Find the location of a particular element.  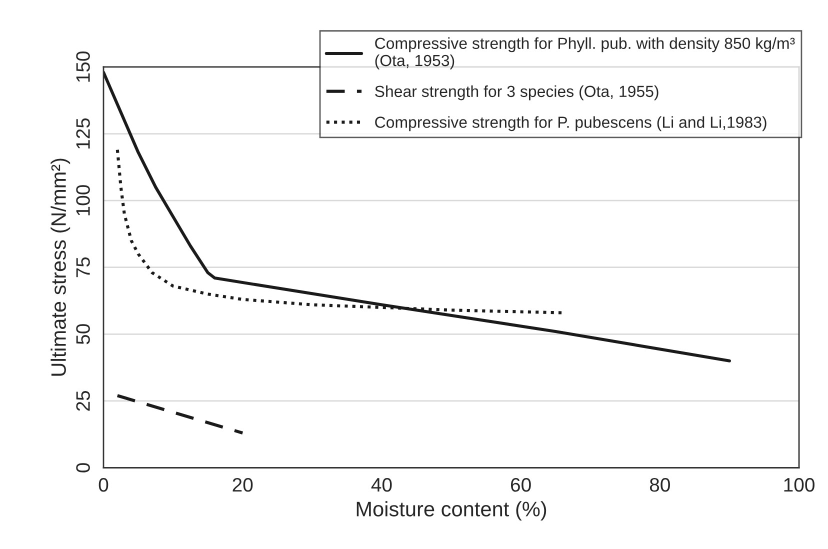

y-tick-label: 125 is located at coordinates (83, 133).